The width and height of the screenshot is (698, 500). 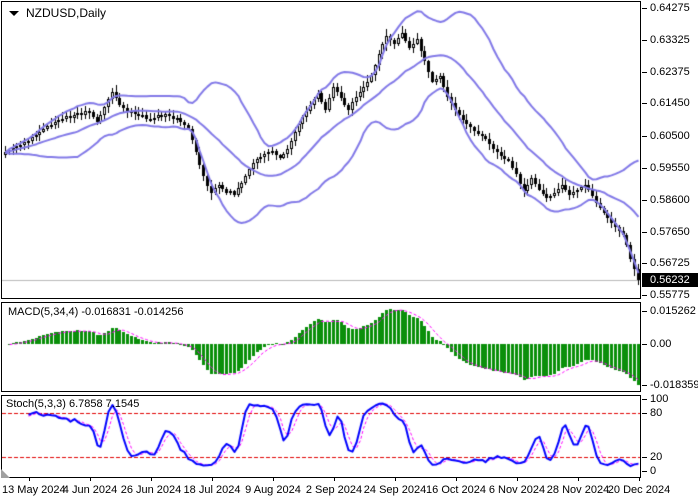 What do you see at coordinates (73, 404) in the screenshot?
I see `stoch-label: Stoch(5,3,3) 6.7858 7.1545` at bounding box center [73, 404].